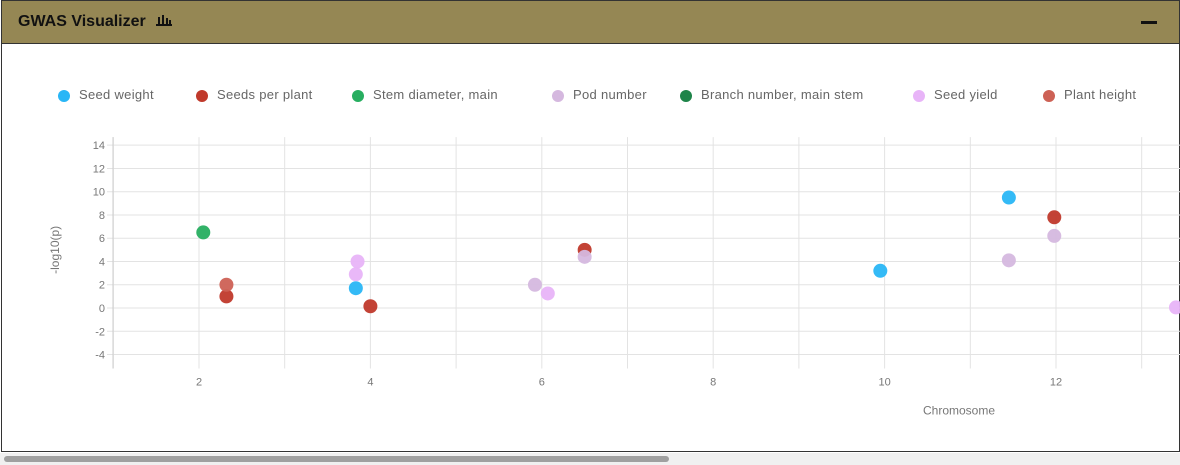 Image resolution: width=1180 pixels, height=465 pixels. What do you see at coordinates (199, 383) in the screenshot?
I see `x-tick-label: 2` at bounding box center [199, 383].